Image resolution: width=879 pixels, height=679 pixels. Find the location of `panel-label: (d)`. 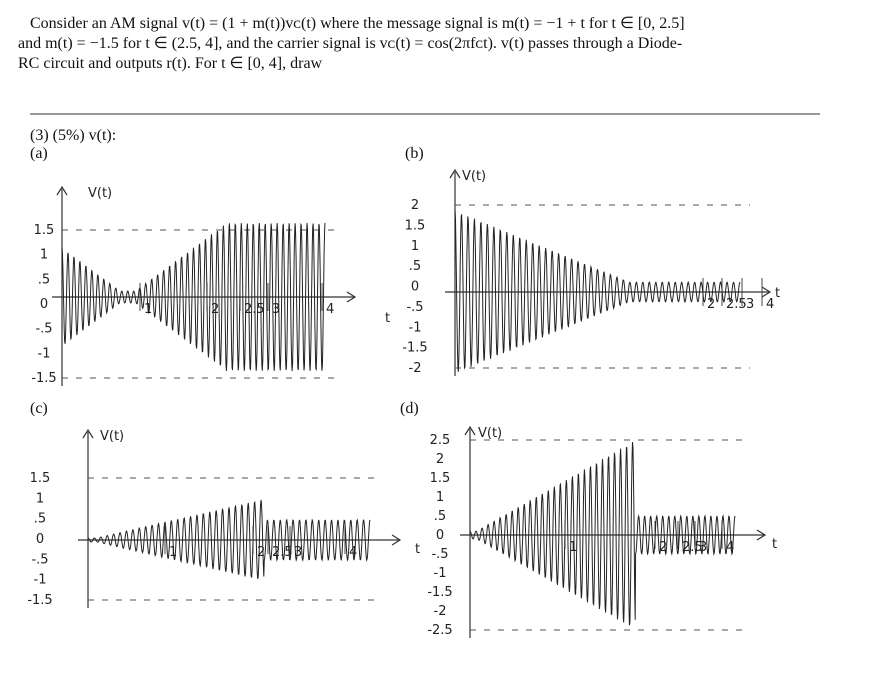

panel-label: (d) is located at coordinates (409, 408).